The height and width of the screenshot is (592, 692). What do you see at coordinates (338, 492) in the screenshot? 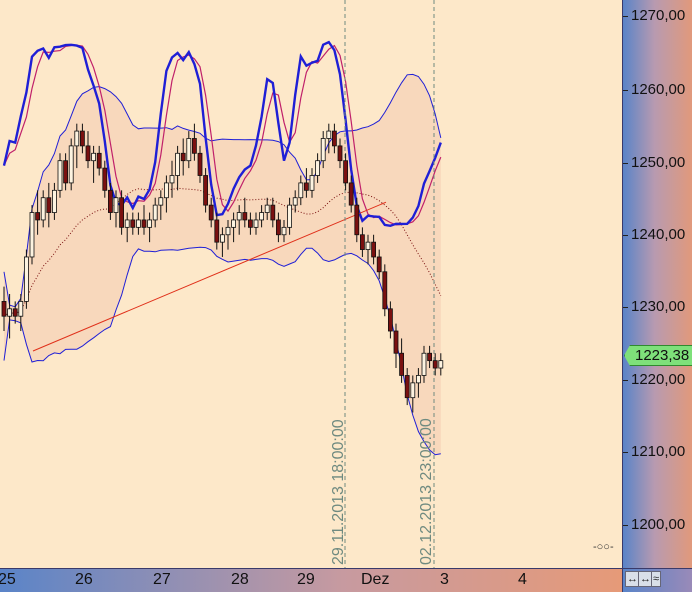
I see `marker-label-1: 29.11.2013 18:00:00` at bounding box center [338, 492].